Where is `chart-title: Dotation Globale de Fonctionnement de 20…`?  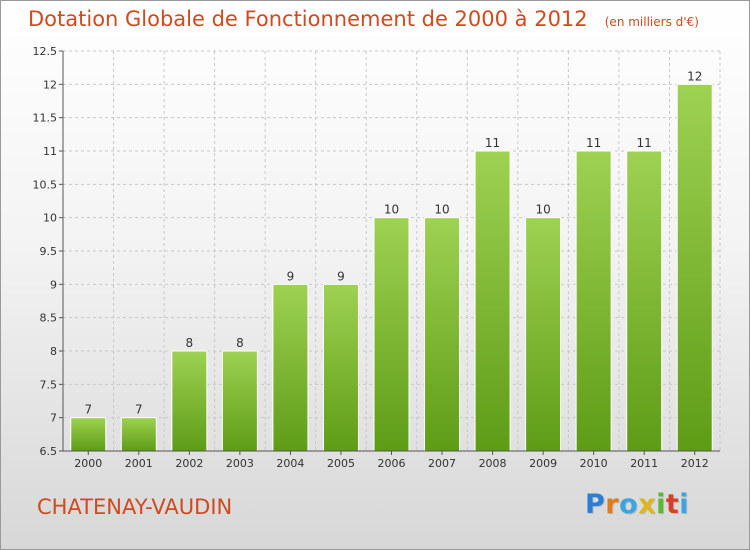 chart-title: Dotation Globale de Fonctionnement de 20… is located at coordinates (308, 19).